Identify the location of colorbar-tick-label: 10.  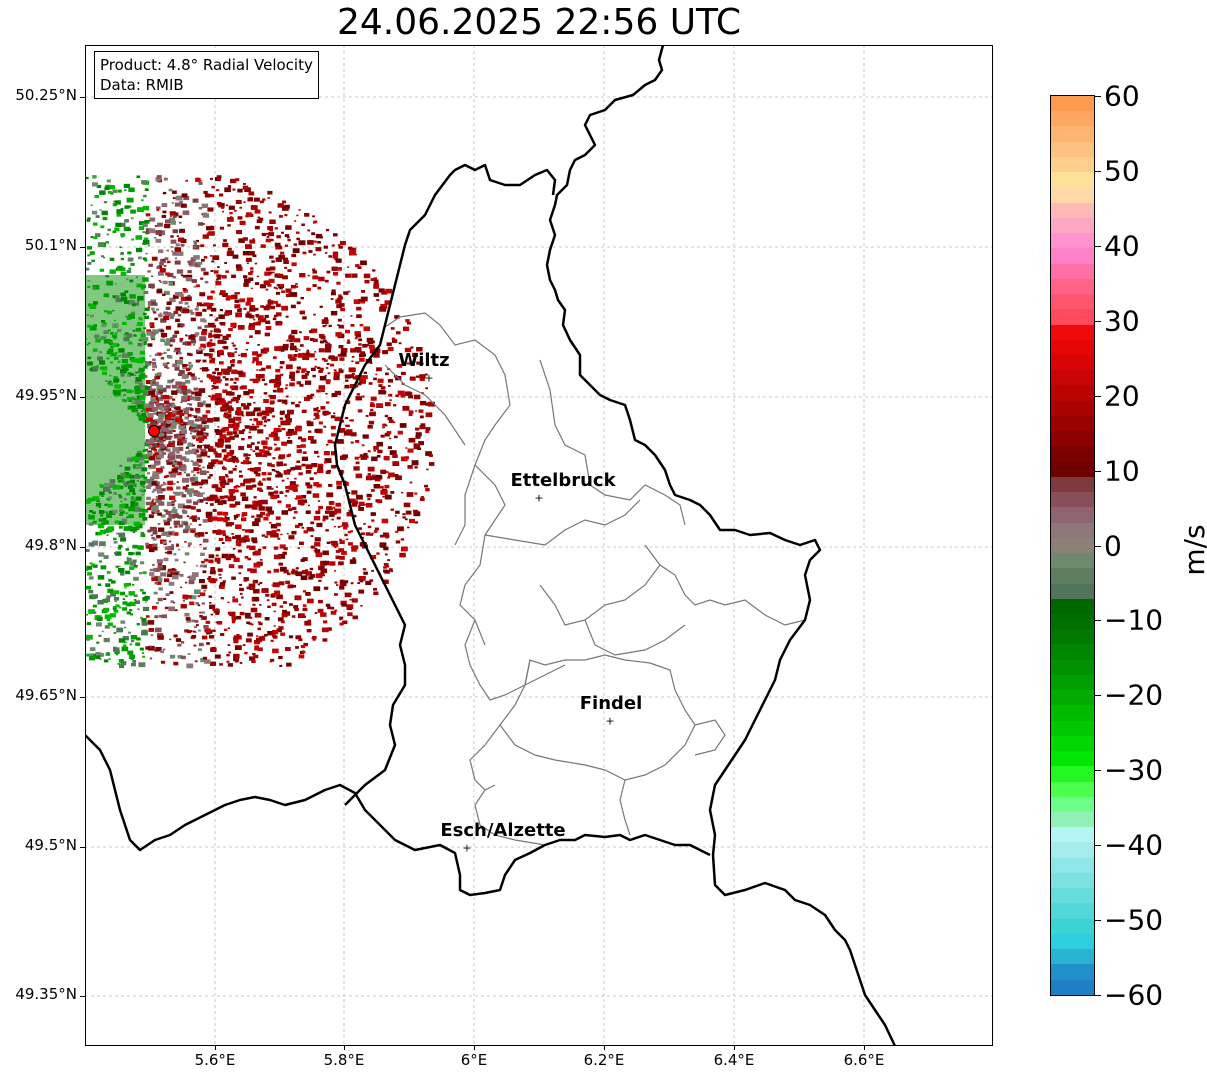
(1122, 471).